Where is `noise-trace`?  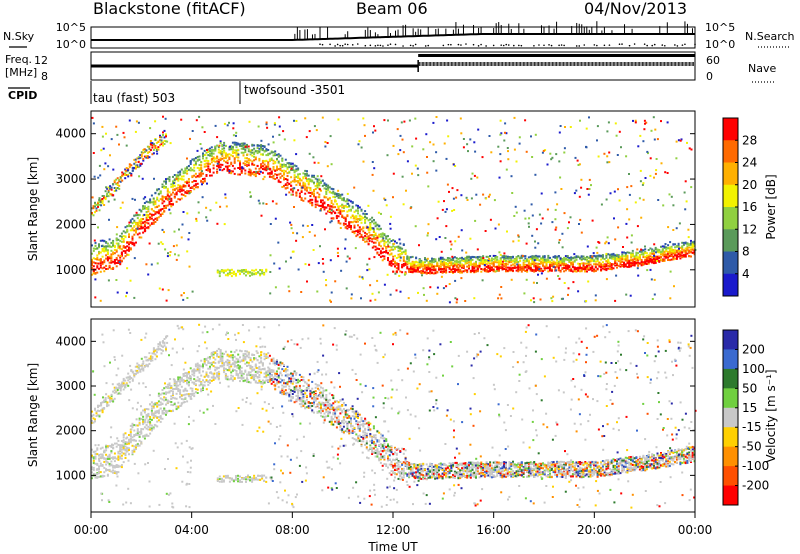
noise-trace is located at coordinates (393, 34).